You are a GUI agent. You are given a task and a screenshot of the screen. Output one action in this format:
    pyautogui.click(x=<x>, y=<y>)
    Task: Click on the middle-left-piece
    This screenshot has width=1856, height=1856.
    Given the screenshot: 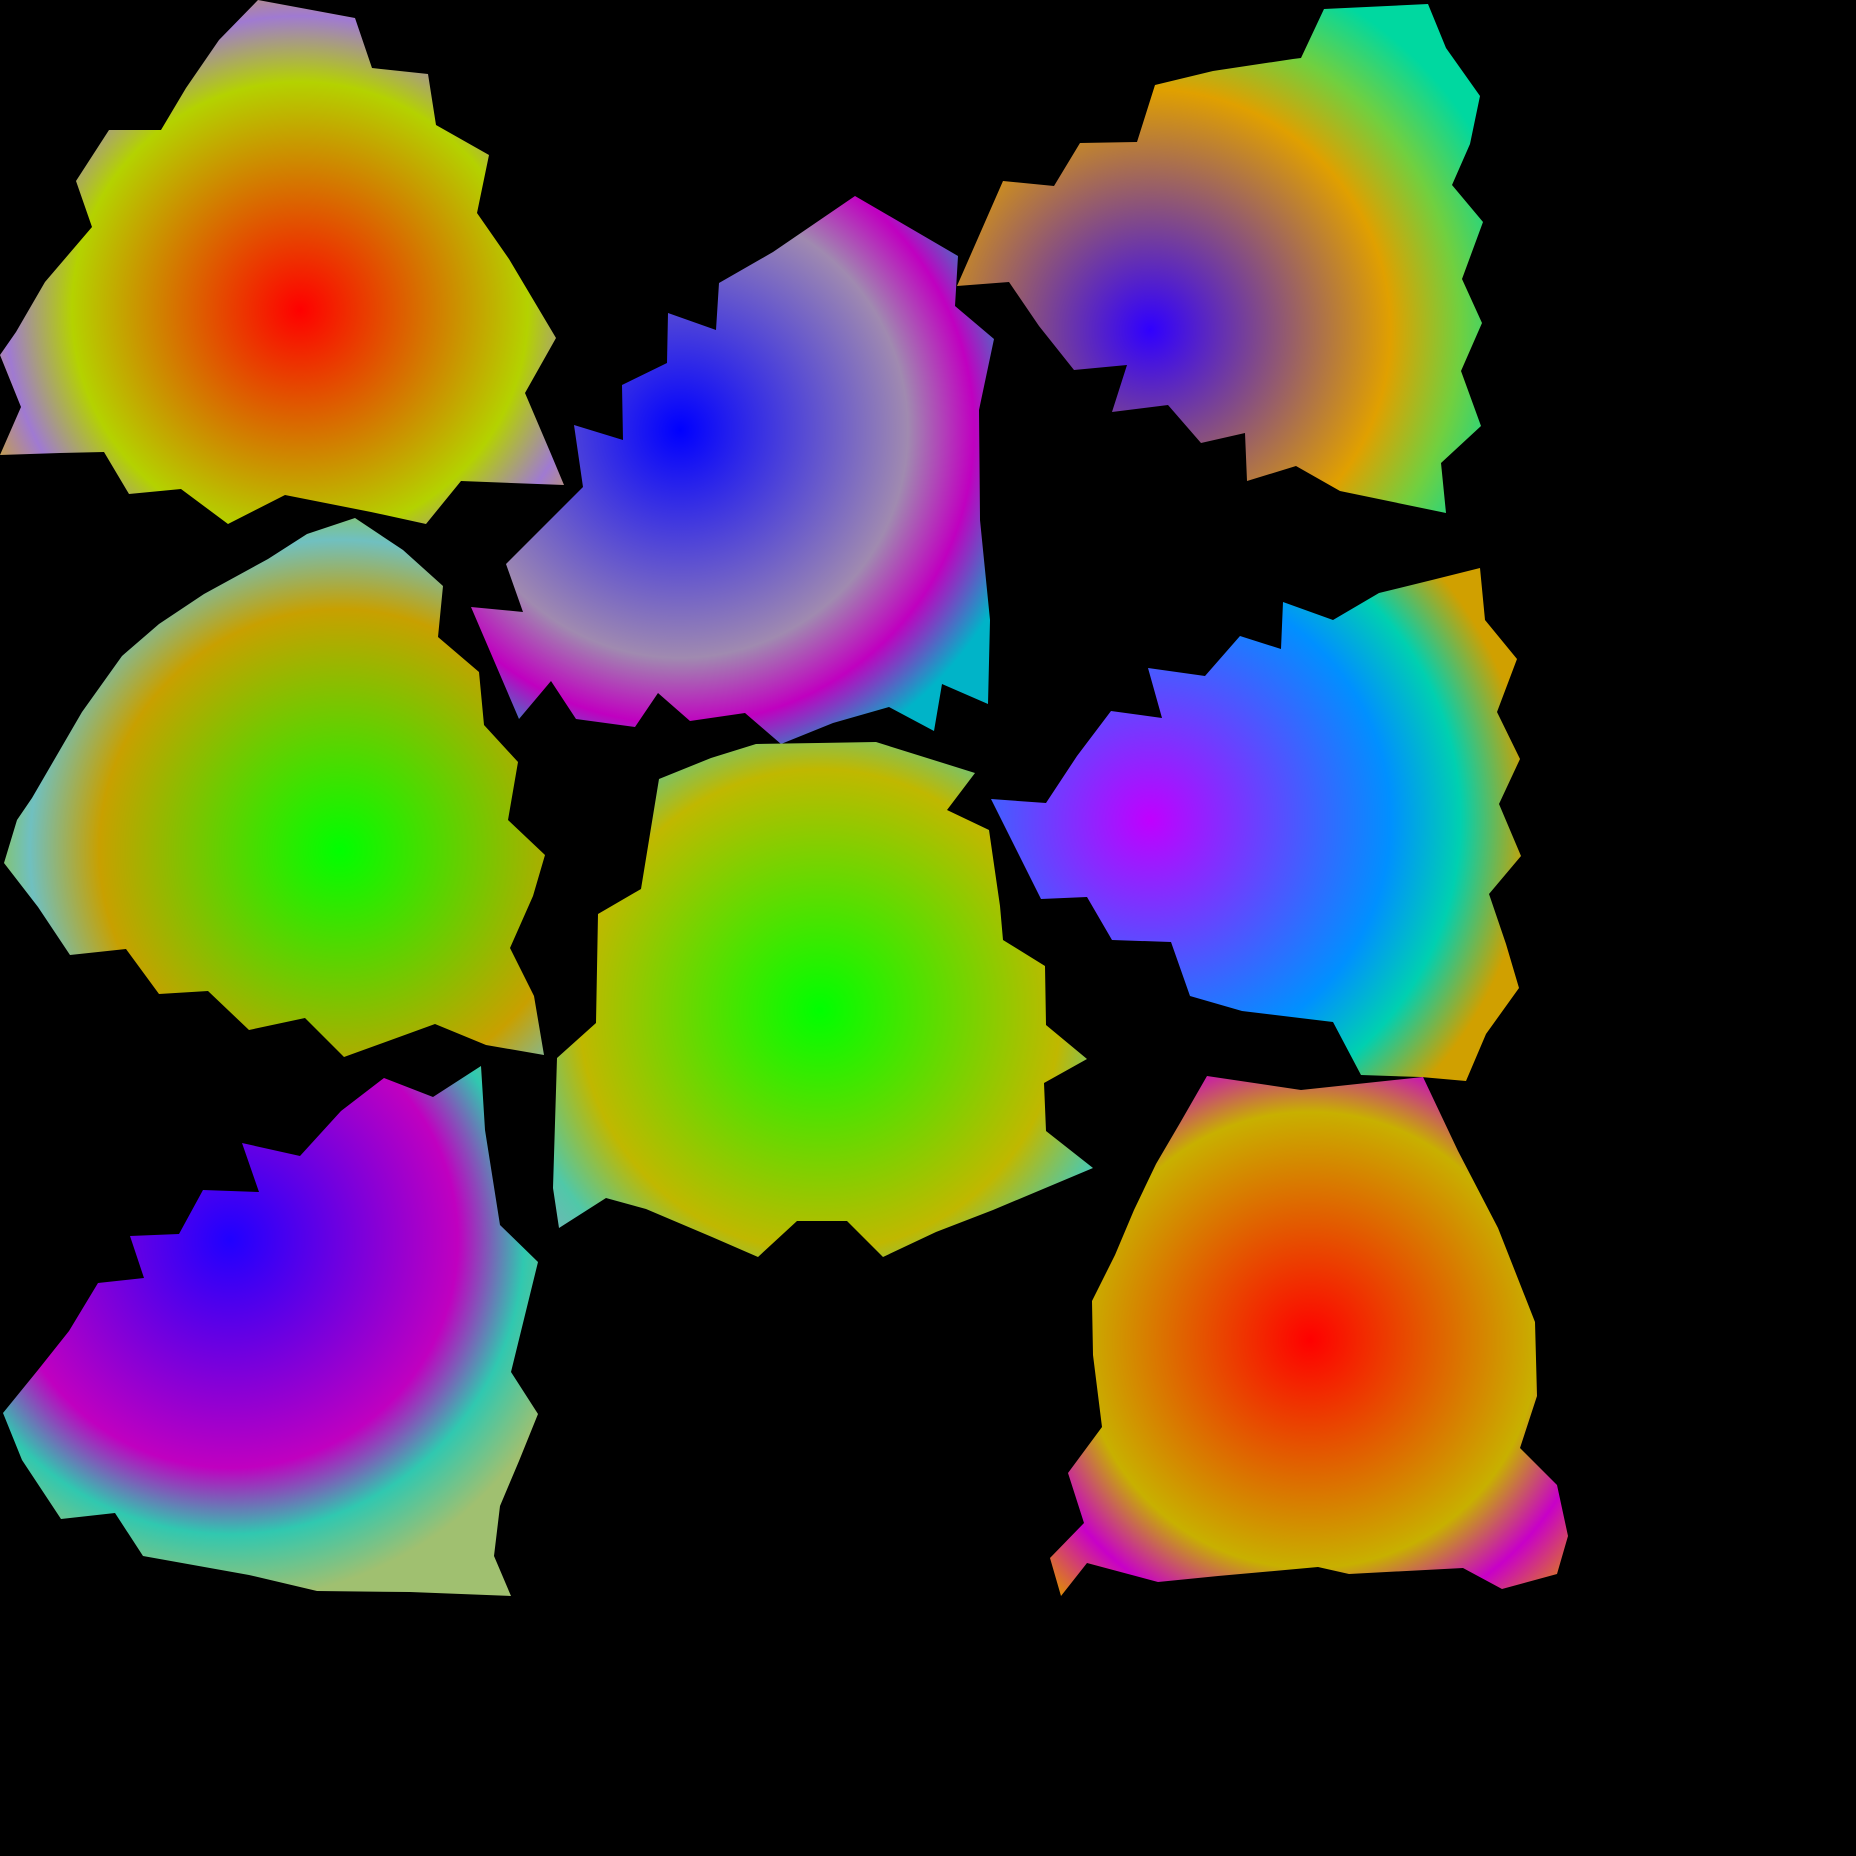 What is the action you would take?
    pyautogui.click(x=274, y=787)
    